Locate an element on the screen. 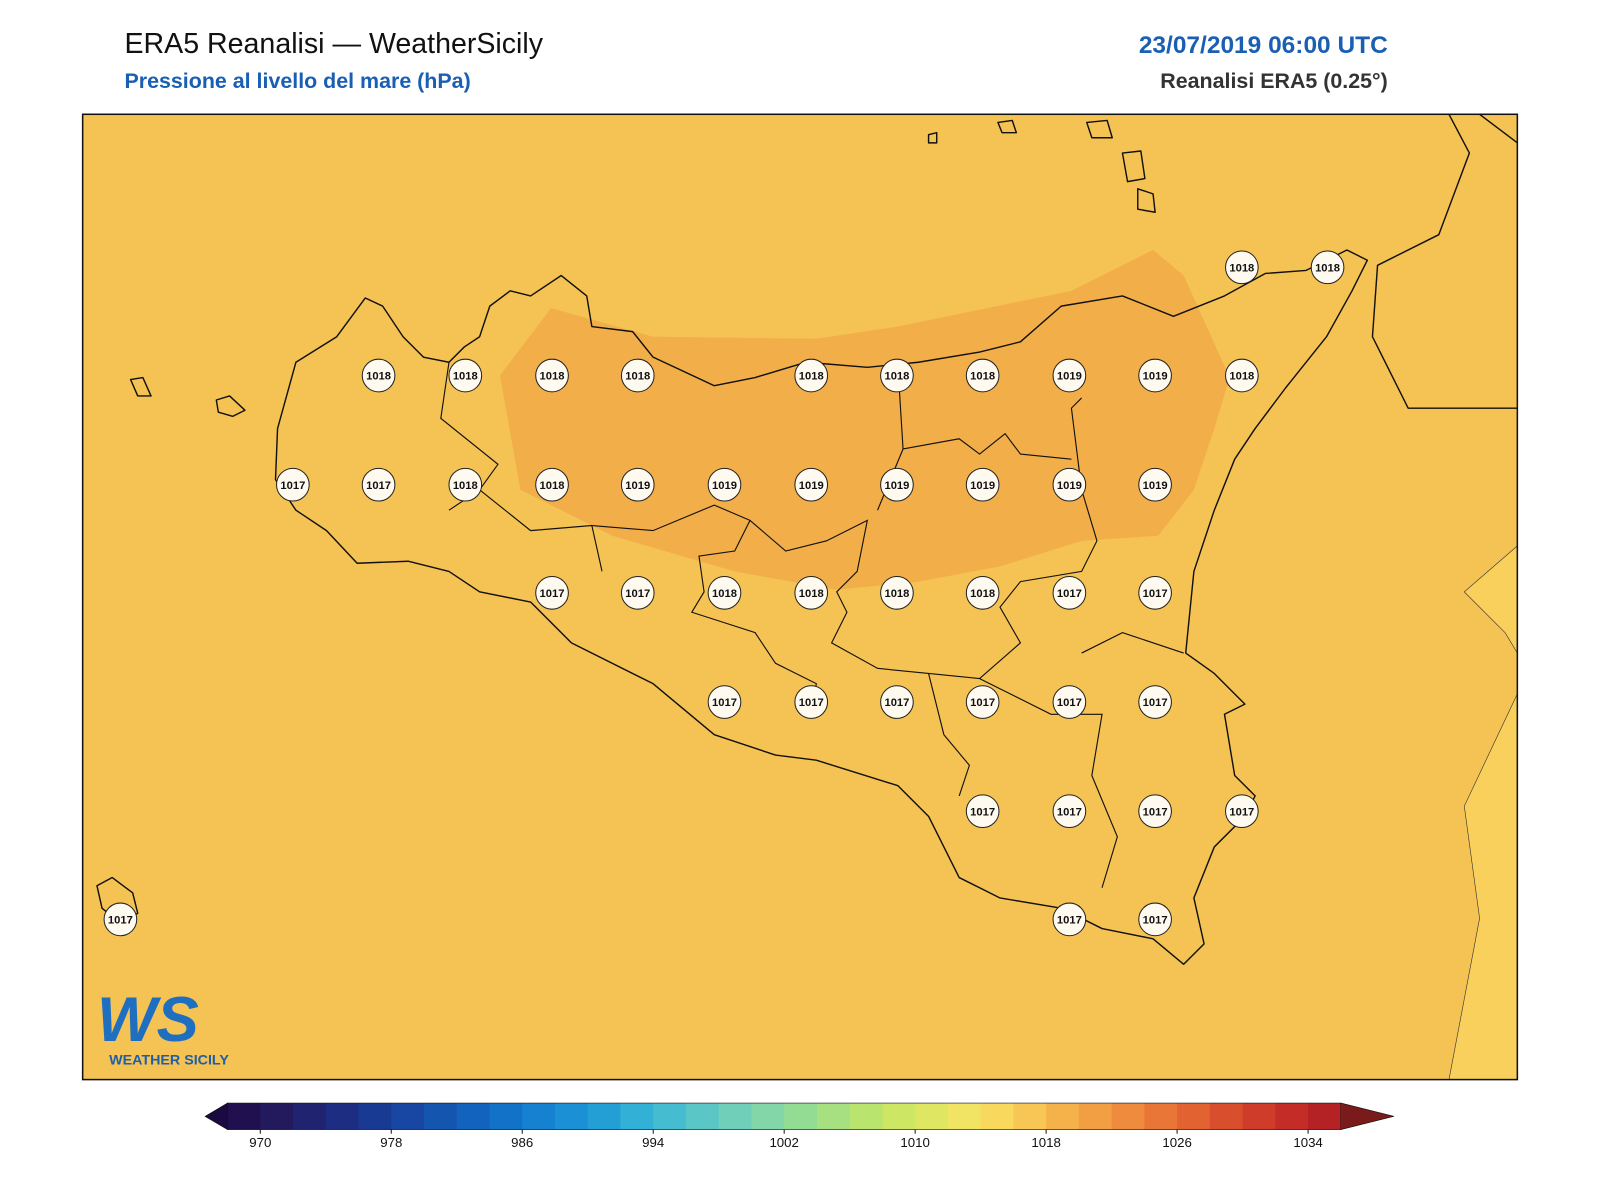 This screenshot has height=1200, width=1600. logo-mark: WS is located at coordinates (148, 1020).